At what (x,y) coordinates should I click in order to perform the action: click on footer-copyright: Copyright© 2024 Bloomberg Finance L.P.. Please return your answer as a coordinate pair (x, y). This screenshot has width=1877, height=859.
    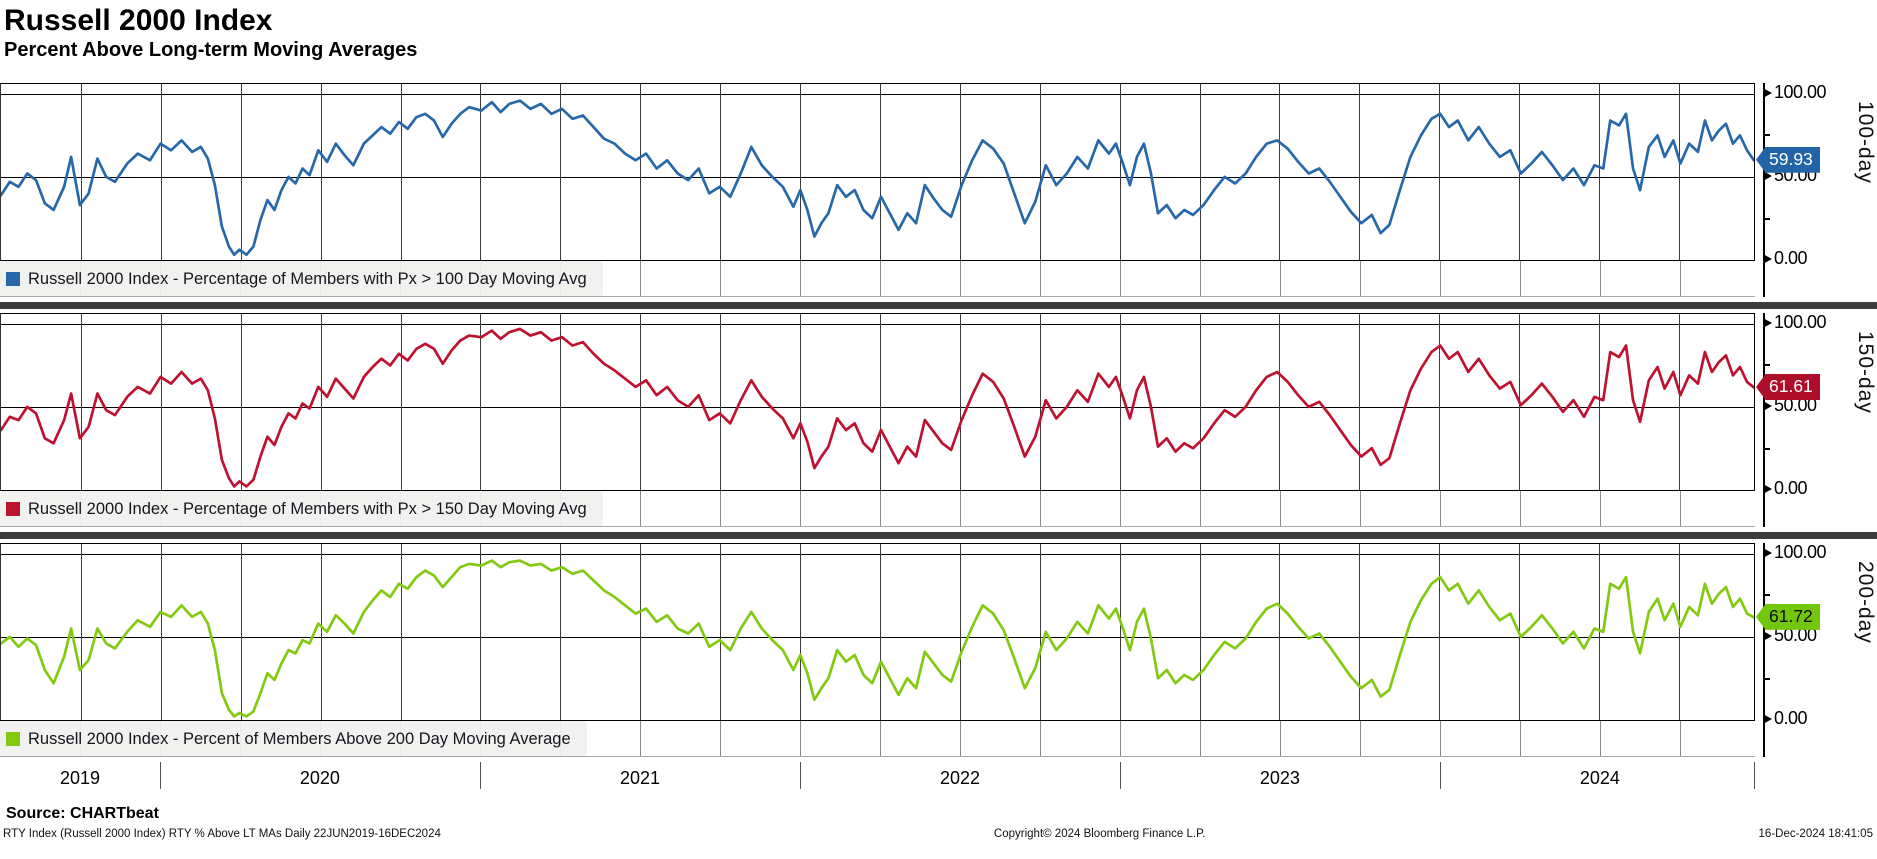
    Looking at the image, I should click on (1099, 834).